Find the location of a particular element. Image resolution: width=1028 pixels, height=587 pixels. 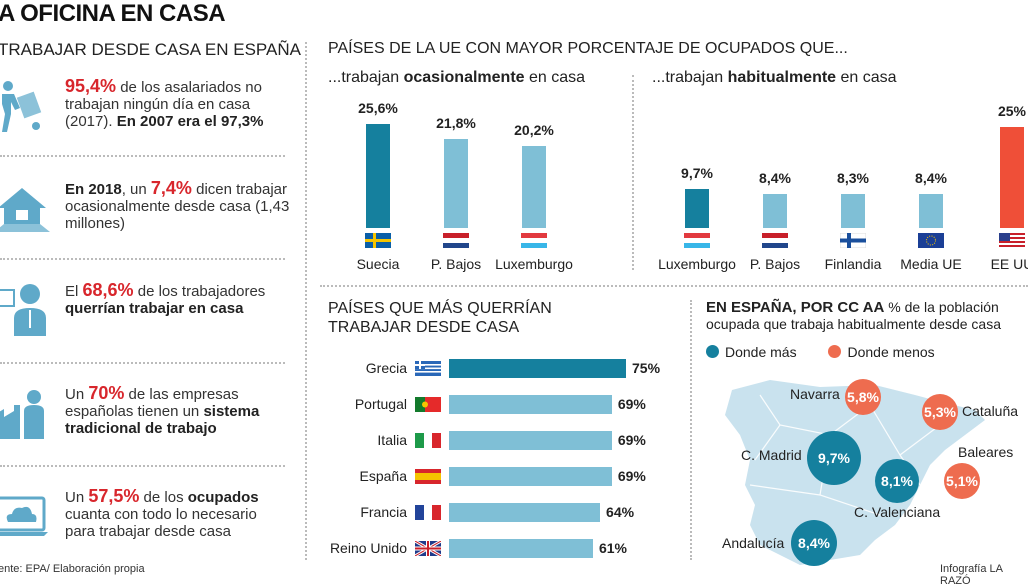

fact-text-segment: de las empresas españolas tienen un is located at coordinates (152, 403).